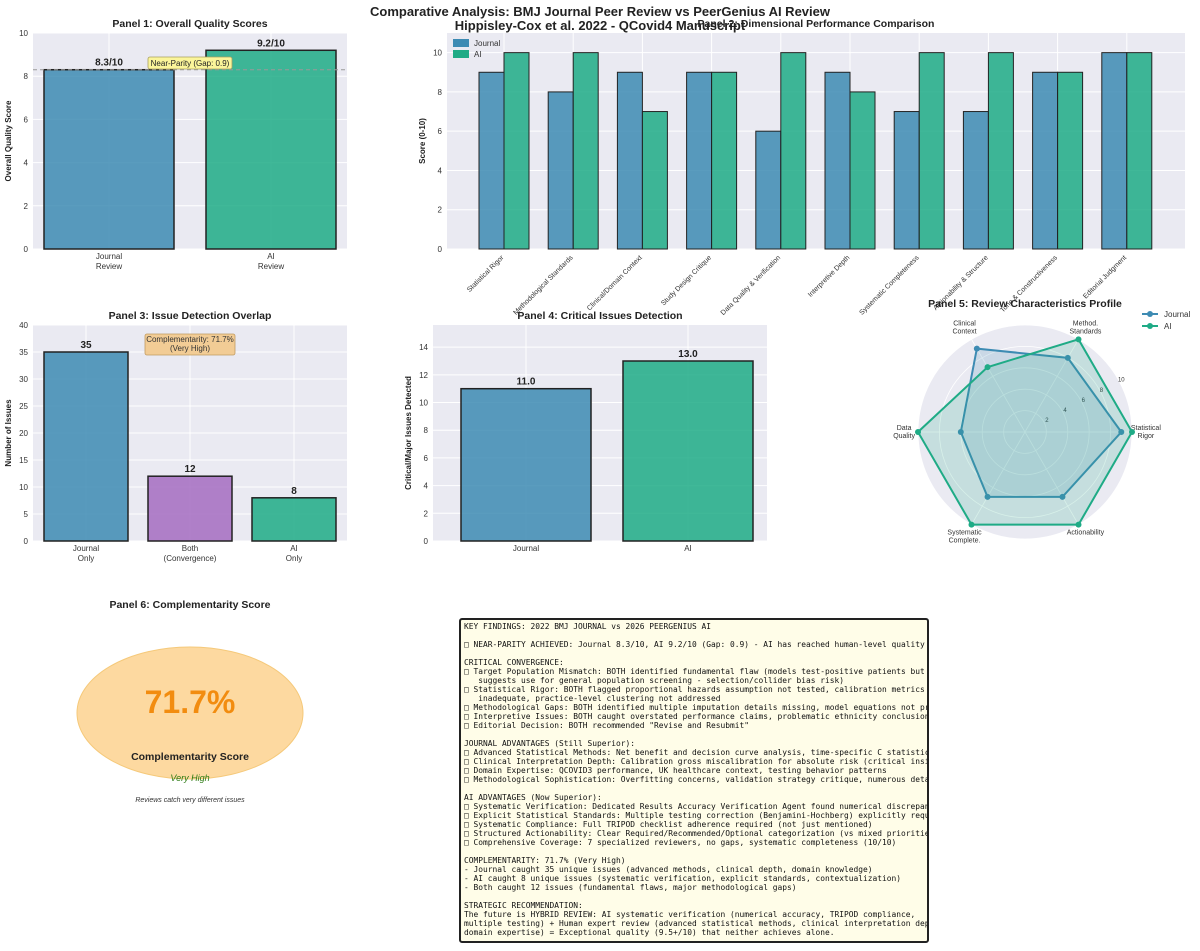 The height and width of the screenshot is (951, 1200). What do you see at coordinates (1025, 304) in the screenshot?
I see `panel-title: Panel 5: Review Characteristics Profile` at bounding box center [1025, 304].